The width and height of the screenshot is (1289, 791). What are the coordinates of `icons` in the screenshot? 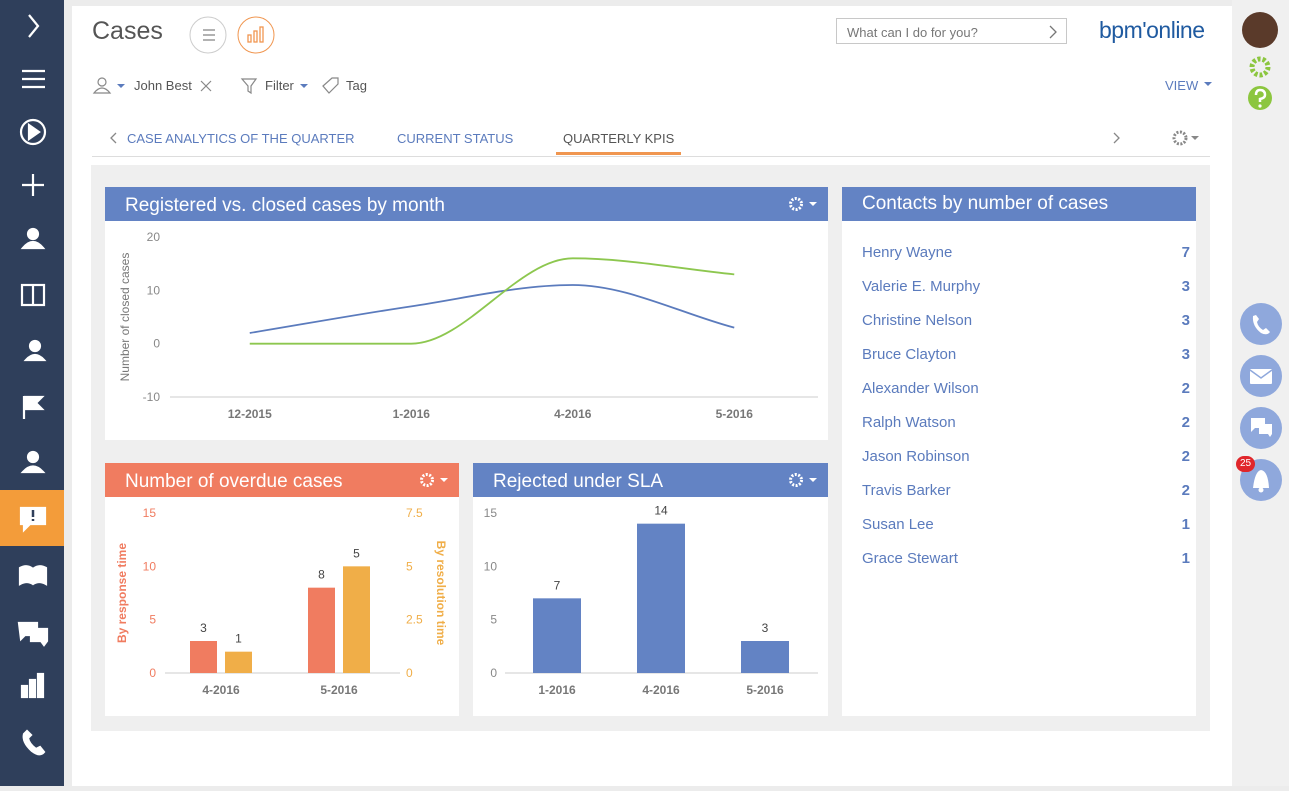 It's located at (33, 385).